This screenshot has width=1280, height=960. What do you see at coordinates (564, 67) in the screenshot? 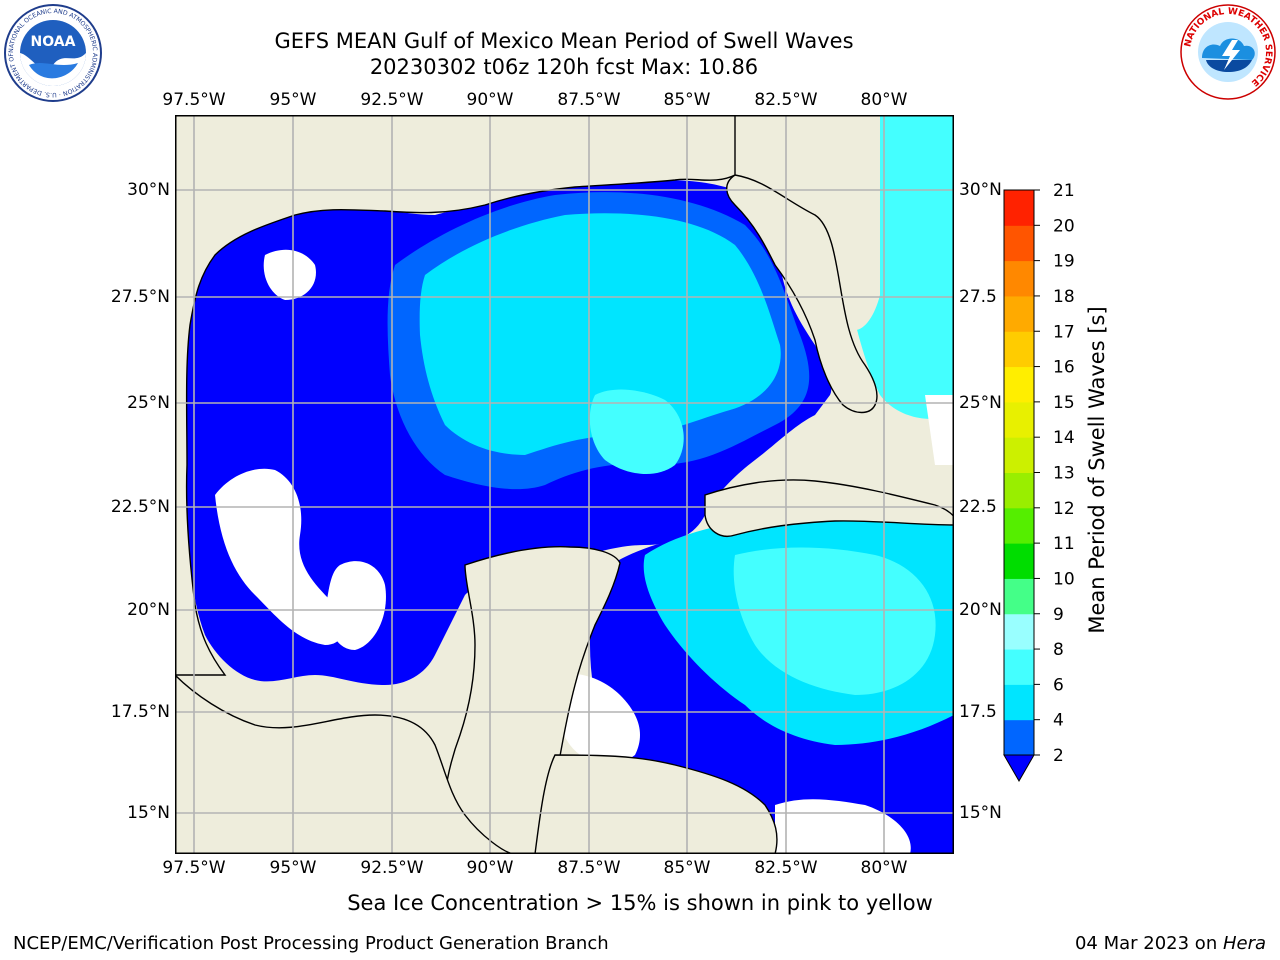
I see `plot-subtitle: 20230302 t06z 120h fcst Max: 10.86` at bounding box center [564, 67].